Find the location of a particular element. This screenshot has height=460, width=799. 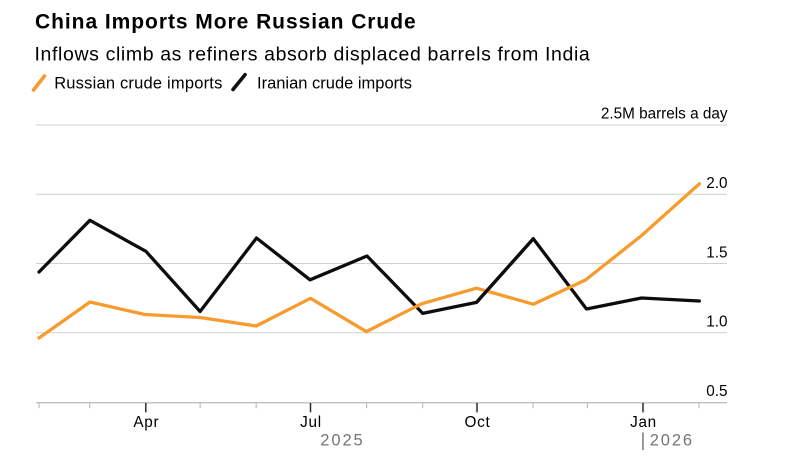

svg-text: Iranian crude imports is located at coordinates (334, 84).